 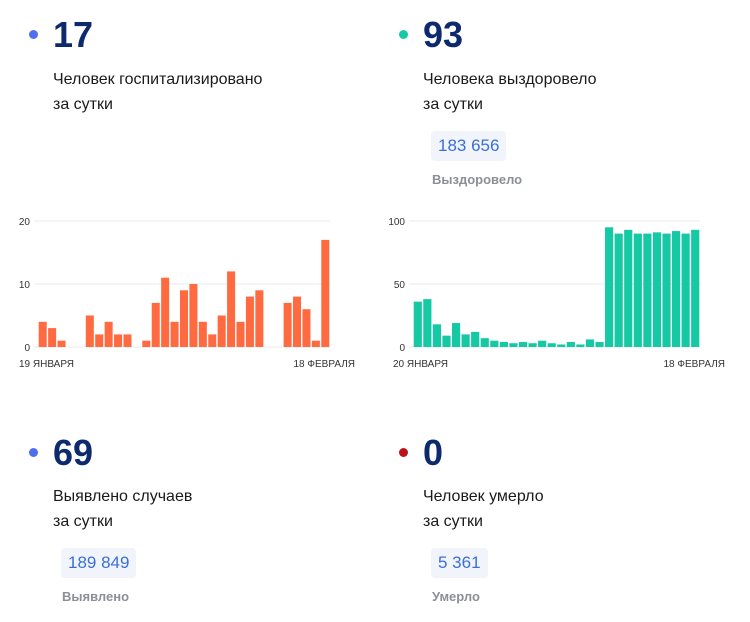 What do you see at coordinates (73, 34) in the screenshot?
I see `hospitalized-value: 17` at bounding box center [73, 34].